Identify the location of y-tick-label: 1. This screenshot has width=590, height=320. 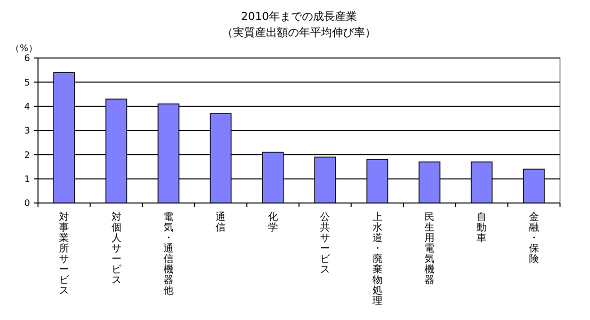
(27, 179).